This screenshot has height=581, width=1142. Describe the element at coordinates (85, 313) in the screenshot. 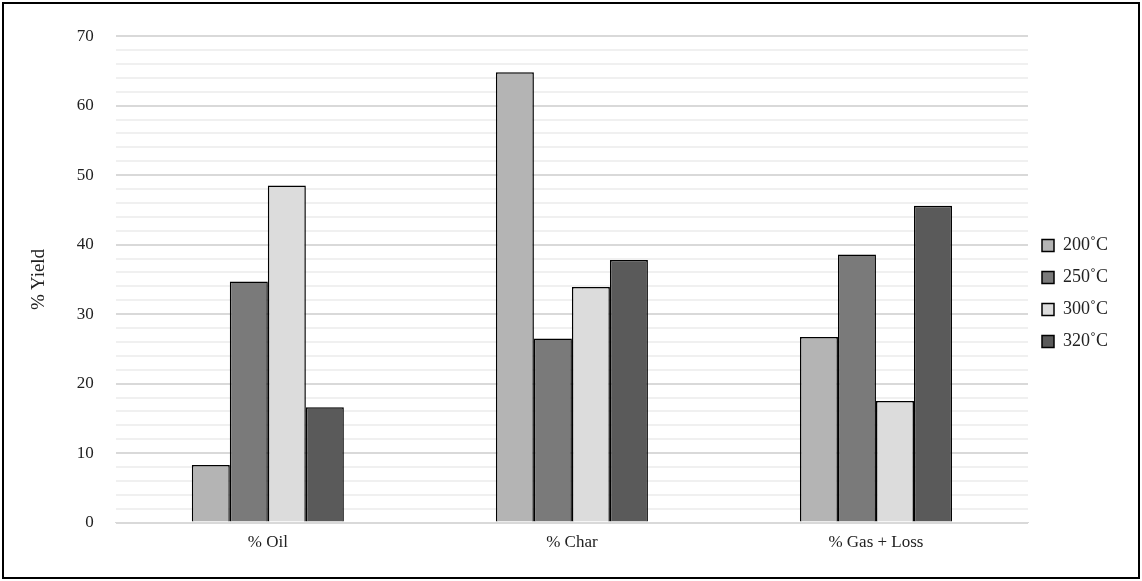

I see `y-tick-label: 30` at that location.